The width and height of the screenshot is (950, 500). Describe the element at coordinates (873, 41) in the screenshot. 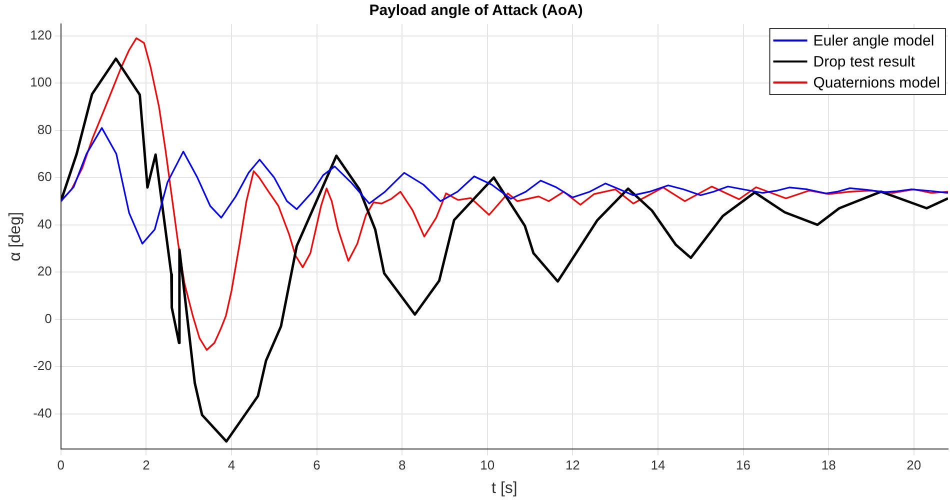

I see `legend-label: Euler angle model` at that location.